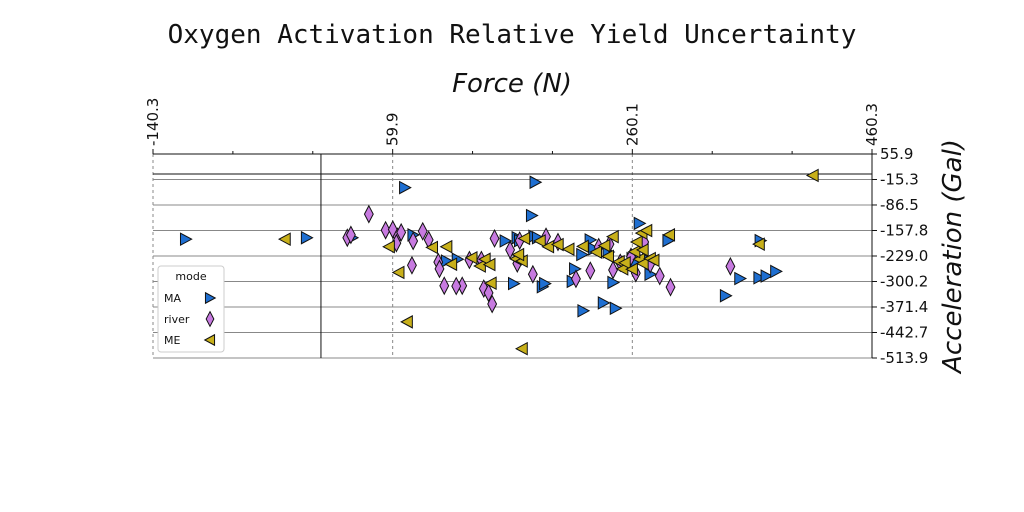  Describe the element at coordinates (904, 358) in the screenshot. I see `y-tick-label: -513.9` at that location.